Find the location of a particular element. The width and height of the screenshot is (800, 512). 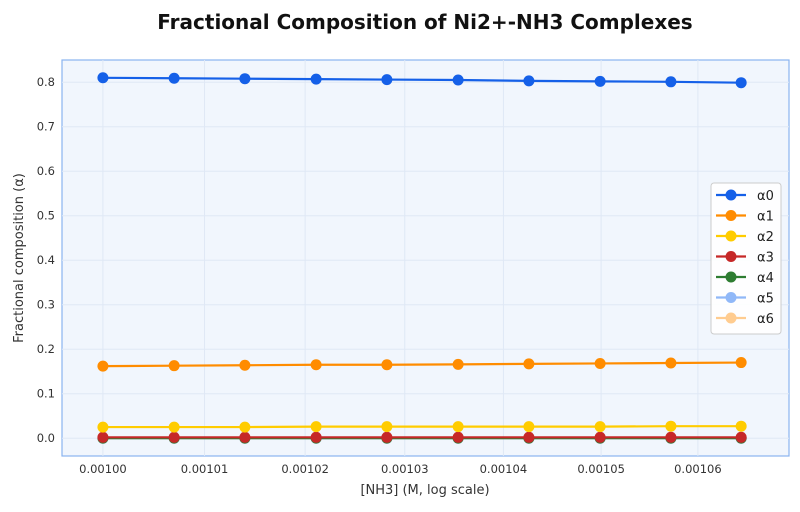

legend-label-α2: α2 is located at coordinates (765, 237).